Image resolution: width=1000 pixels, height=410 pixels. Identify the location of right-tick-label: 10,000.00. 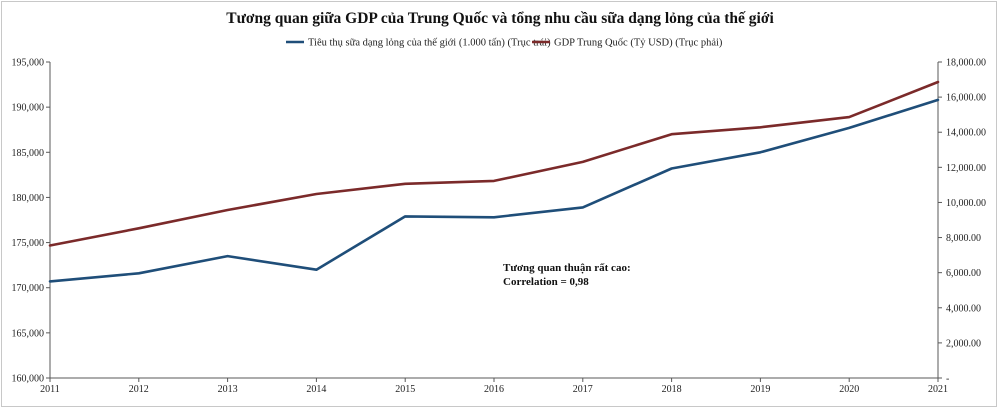
(966, 203).